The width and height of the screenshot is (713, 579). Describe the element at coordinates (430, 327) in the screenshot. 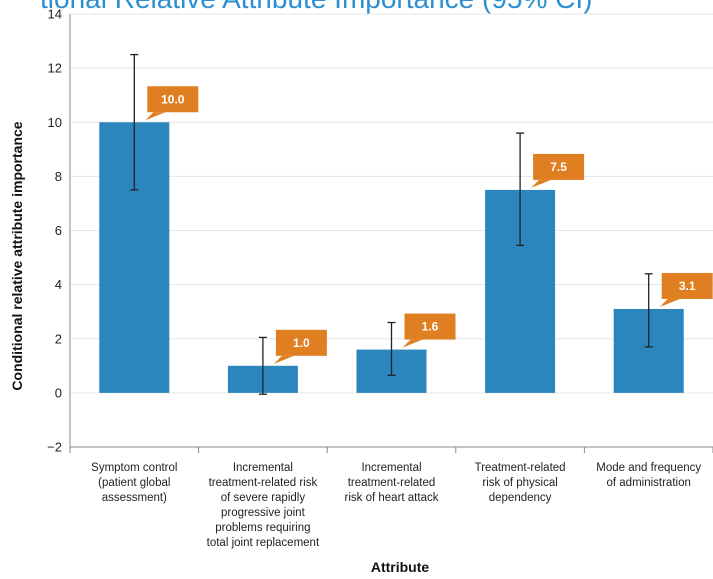

I see `svg-text: 1.6` at that location.